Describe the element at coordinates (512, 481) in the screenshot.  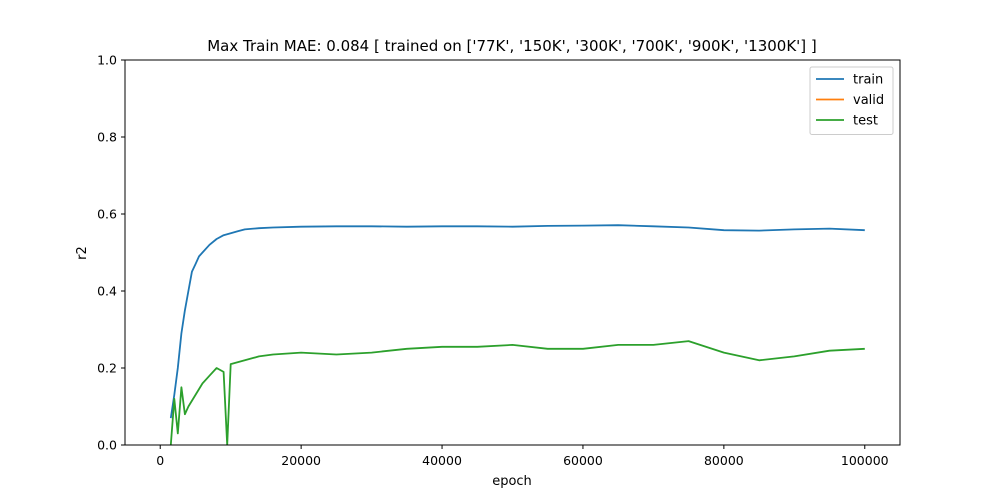
I see `x-axis-label: epoch` at that location.